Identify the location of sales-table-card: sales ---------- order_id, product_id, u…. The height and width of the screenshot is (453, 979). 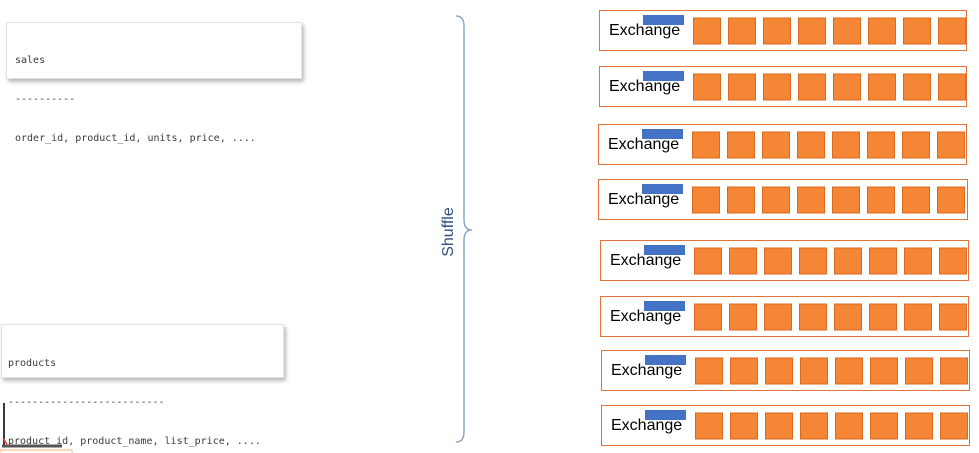
(154, 83).